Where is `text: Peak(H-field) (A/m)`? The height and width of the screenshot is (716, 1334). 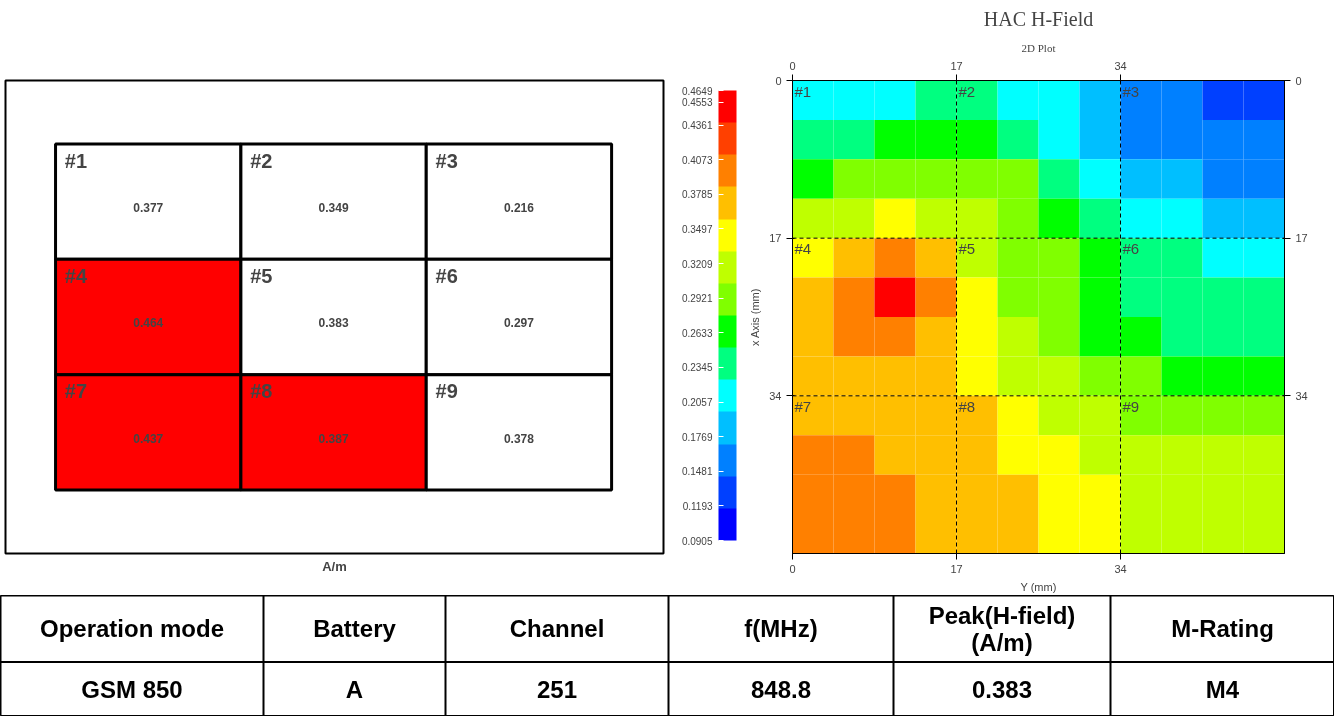
text: Peak(H-field) (A/m) is located at coordinates (1002, 628).